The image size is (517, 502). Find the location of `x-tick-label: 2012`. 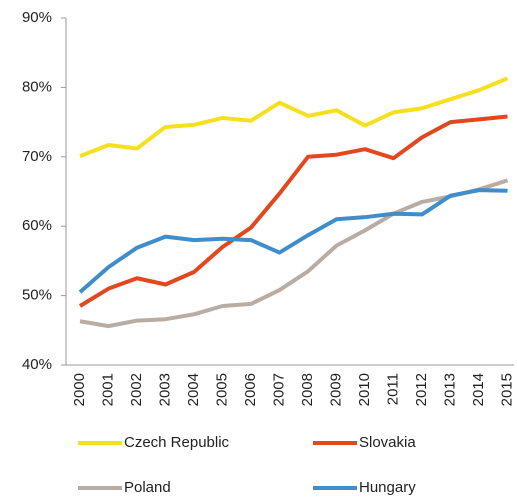

x-tick-label: 2012 is located at coordinates (421, 389).